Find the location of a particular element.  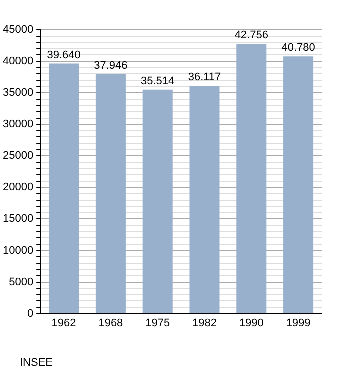

data-label: 42.756 is located at coordinates (251, 36).